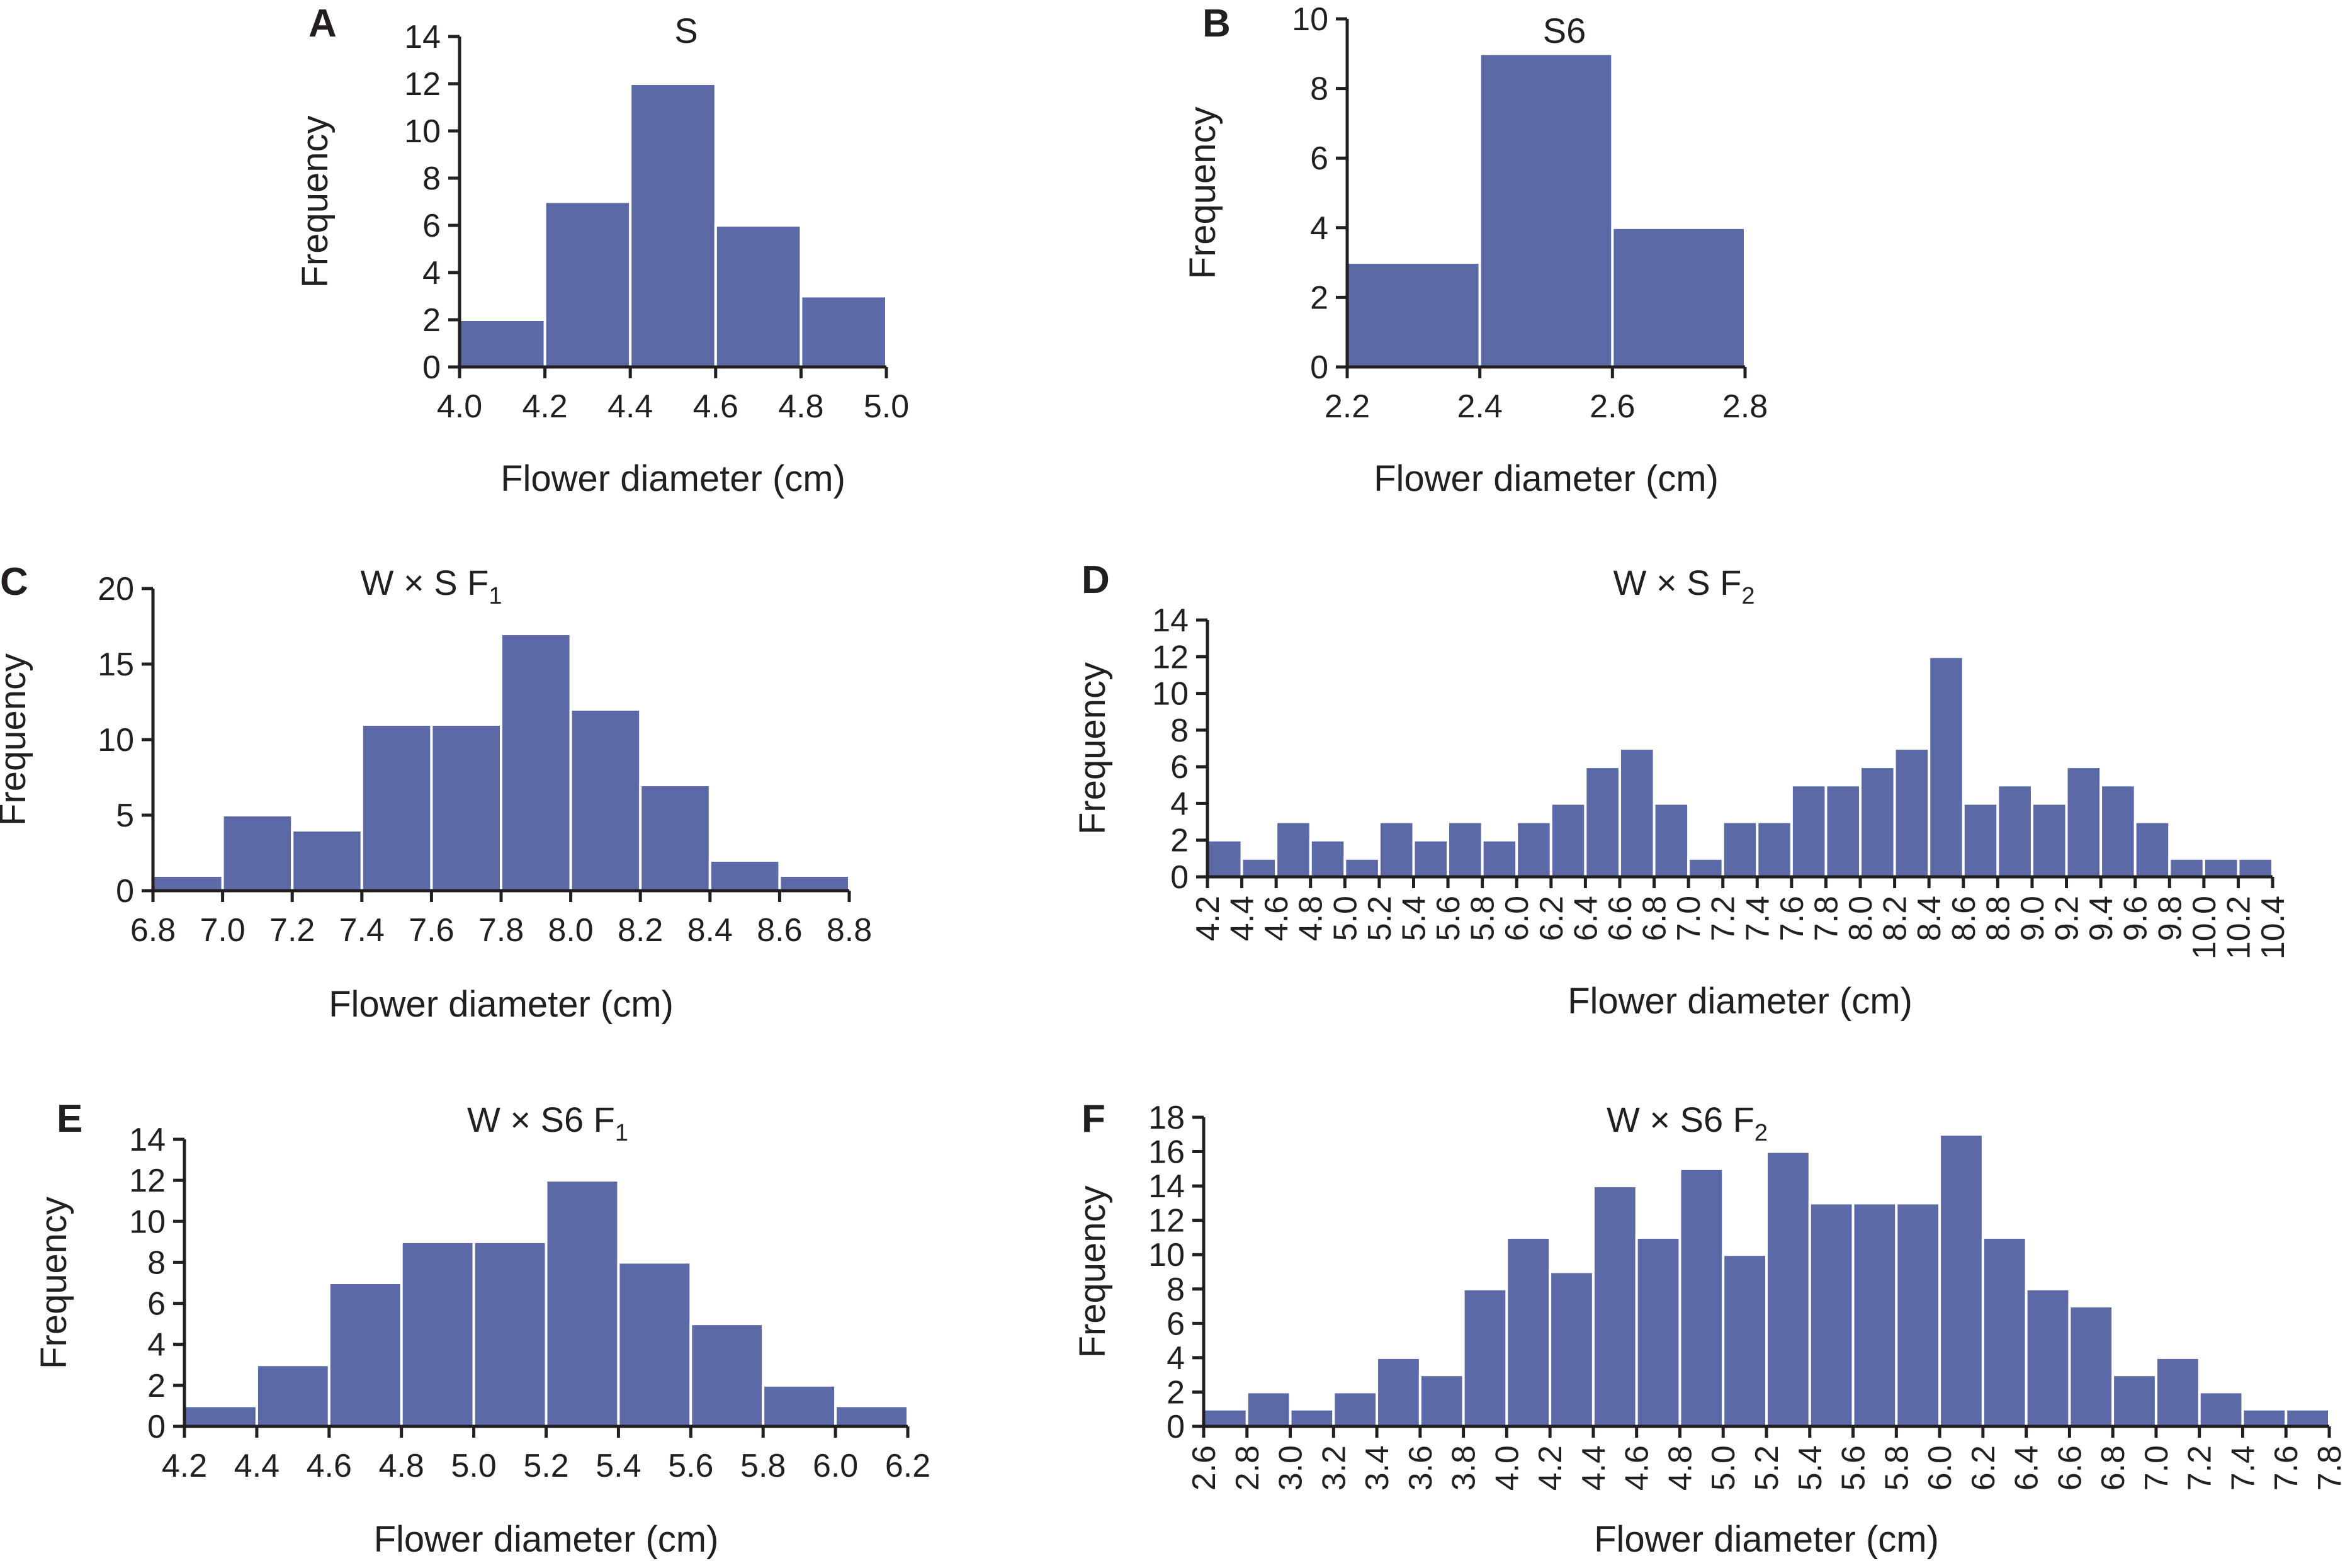 This screenshot has height=1568, width=2345. What do you see at coordinates (1564, 30) in the screenshot?
I see `panel-title: S6` at bounding box center [1564, 30].